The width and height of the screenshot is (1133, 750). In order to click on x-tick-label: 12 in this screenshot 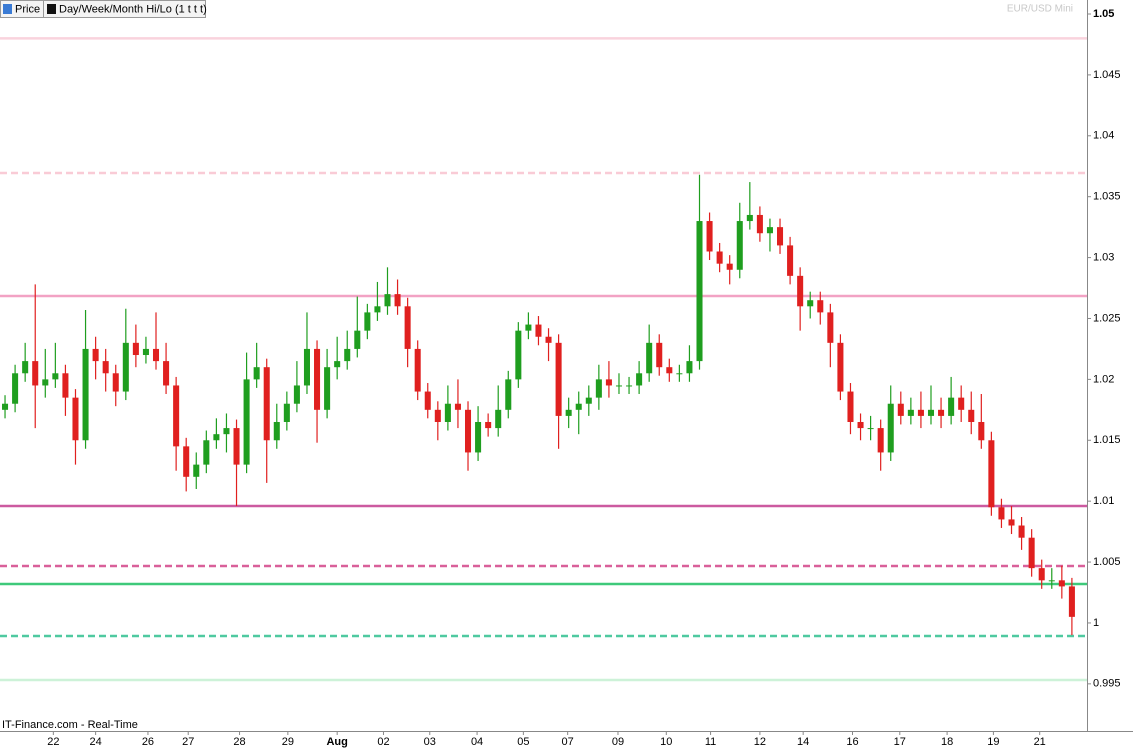, I will do `click(760, 742)`.